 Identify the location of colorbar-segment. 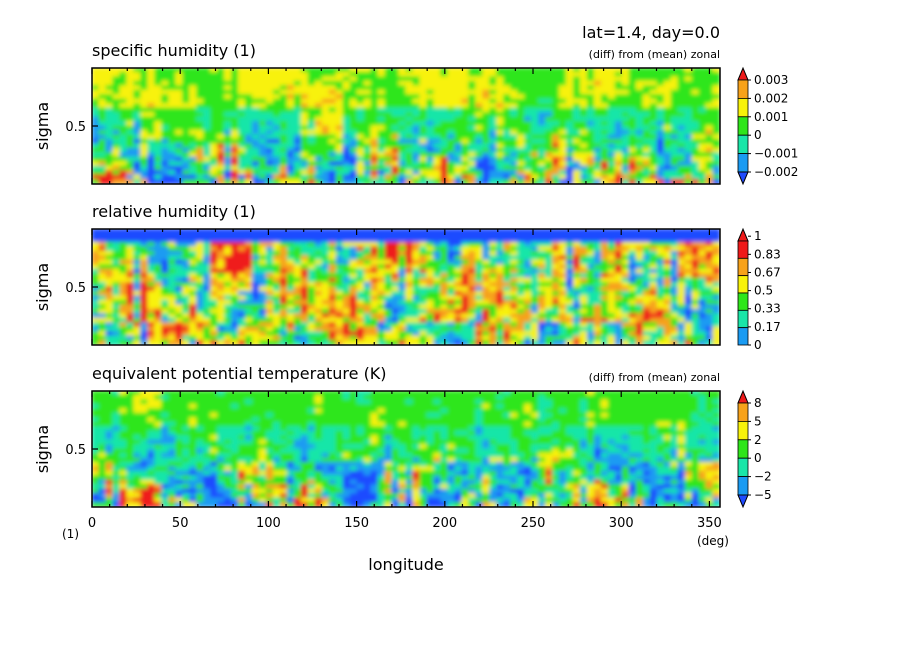
(743, 267).